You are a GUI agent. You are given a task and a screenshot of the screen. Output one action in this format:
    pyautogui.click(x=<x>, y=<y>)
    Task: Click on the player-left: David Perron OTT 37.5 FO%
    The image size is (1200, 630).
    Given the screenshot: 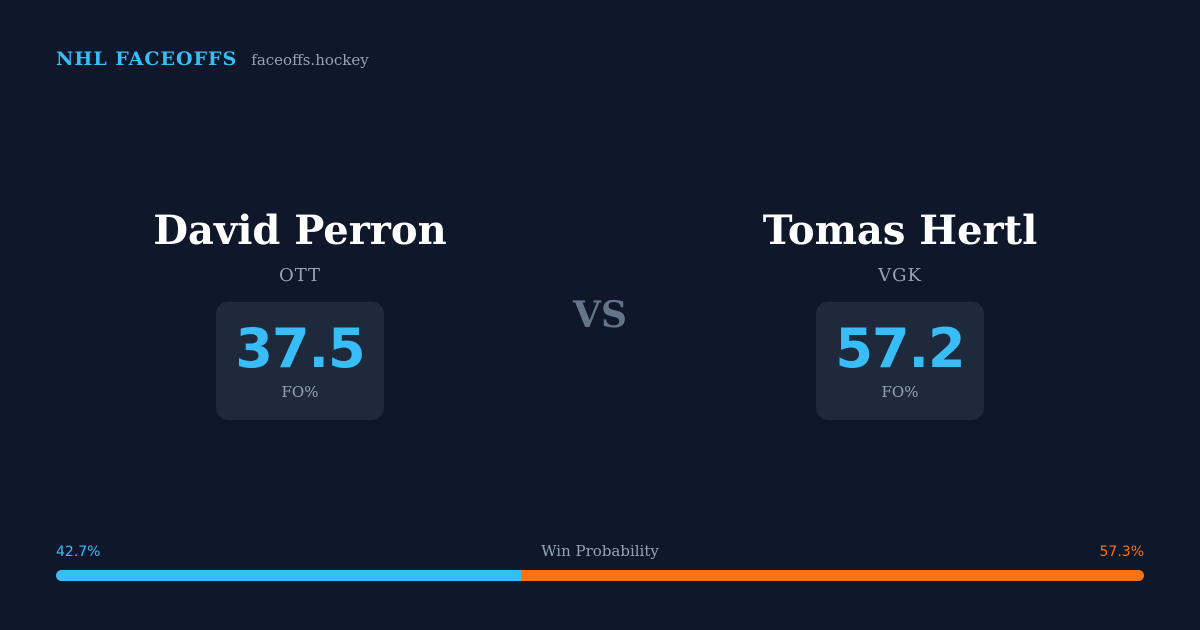 What is the action you would take?
    pyautogui.click(x=300, y=312)
    